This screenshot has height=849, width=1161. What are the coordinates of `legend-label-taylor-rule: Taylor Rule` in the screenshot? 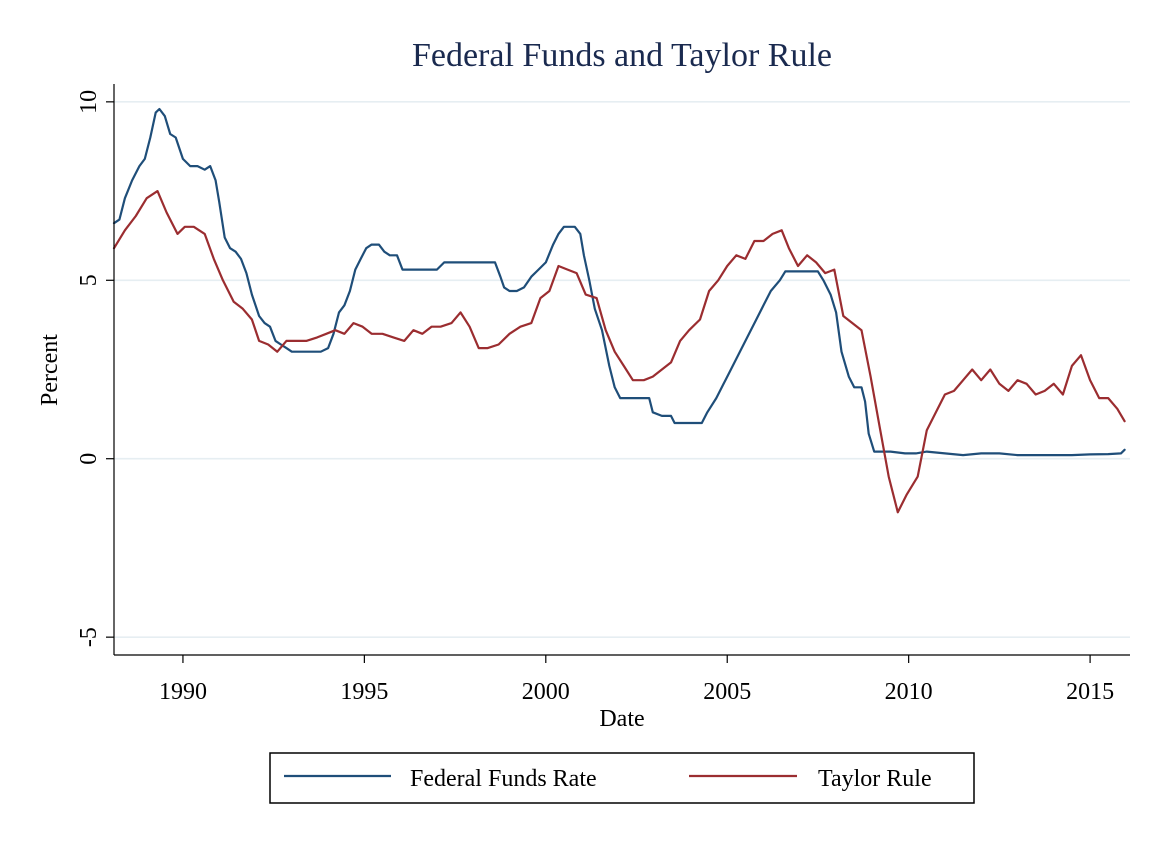 It's located at (875, 779).